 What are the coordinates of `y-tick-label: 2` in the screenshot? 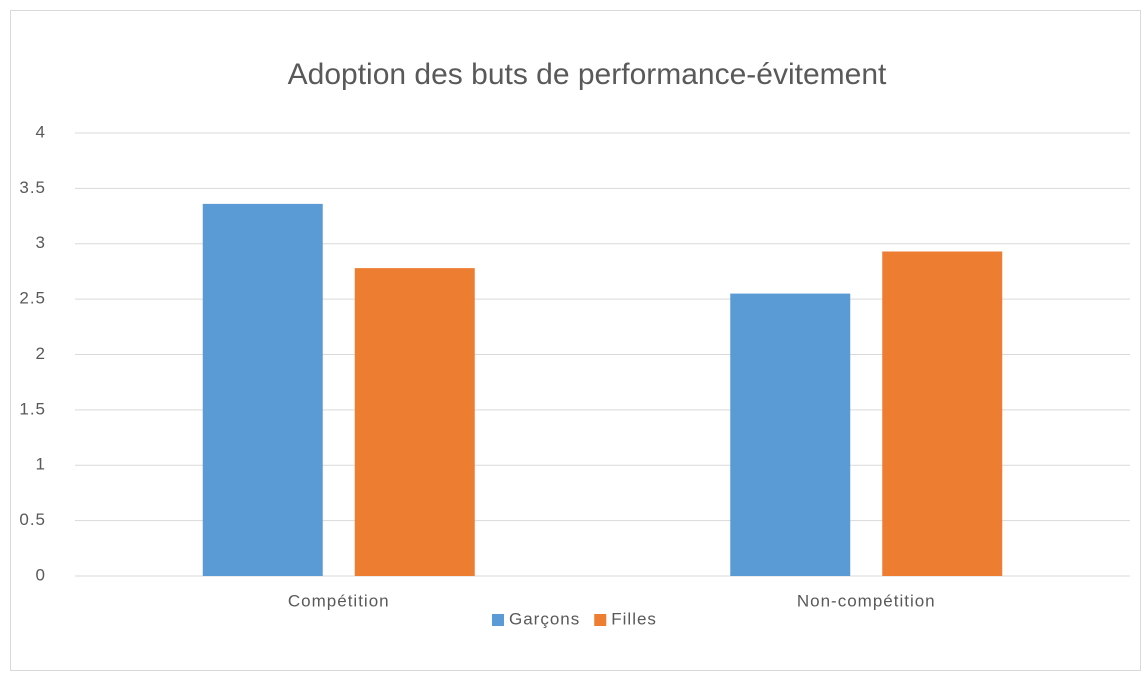 It's located at (41, 353).